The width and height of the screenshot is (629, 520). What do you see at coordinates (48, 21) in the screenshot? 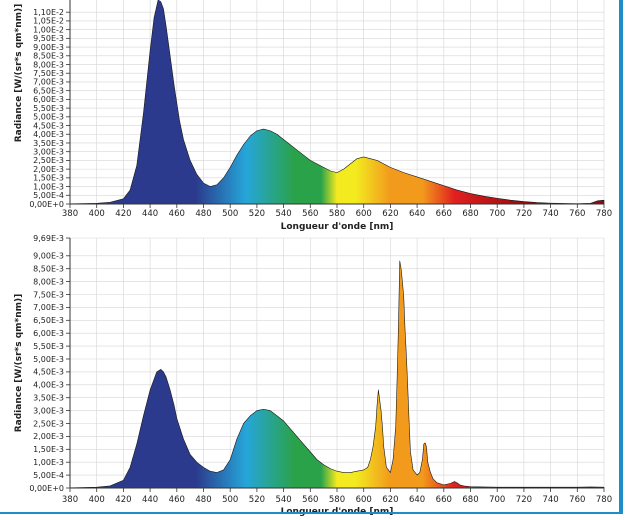
I see `y-tick-label: 1,05E-2` at bounding box center [48, 21].